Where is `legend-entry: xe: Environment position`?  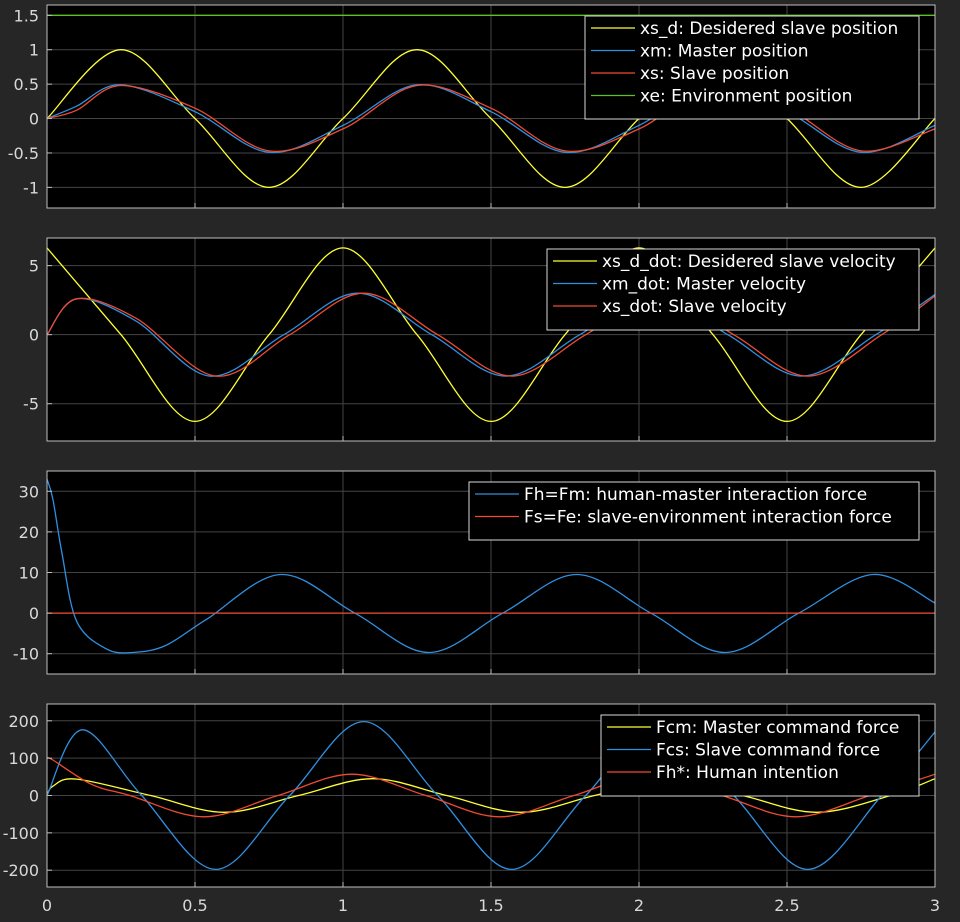
legend-entry: xe: Environment position is located at coordinates (746, 97).